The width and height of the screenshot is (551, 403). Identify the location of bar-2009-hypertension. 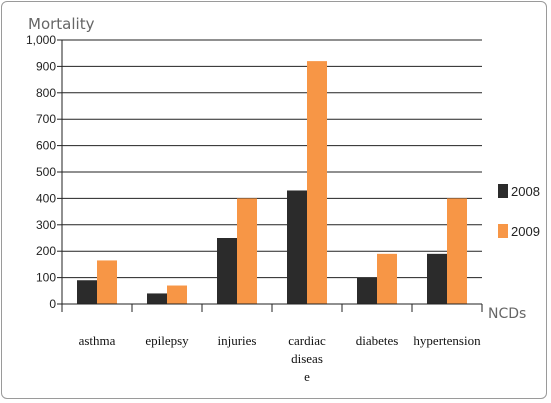
(457, 251).